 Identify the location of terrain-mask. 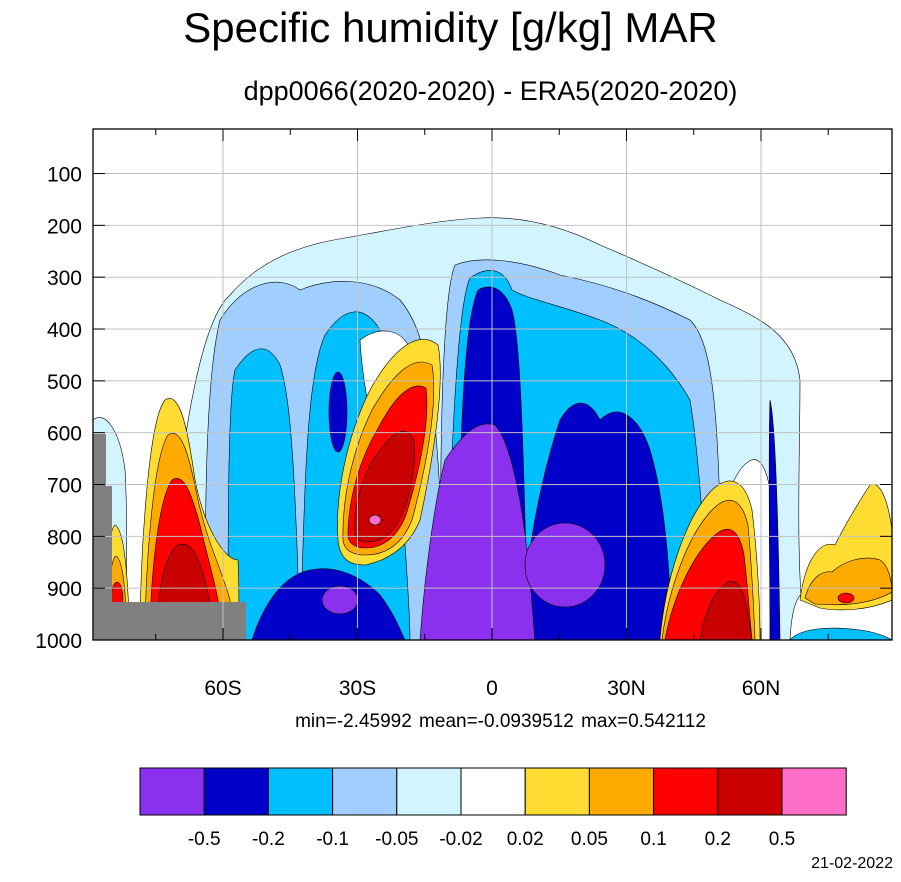
(169, 537).